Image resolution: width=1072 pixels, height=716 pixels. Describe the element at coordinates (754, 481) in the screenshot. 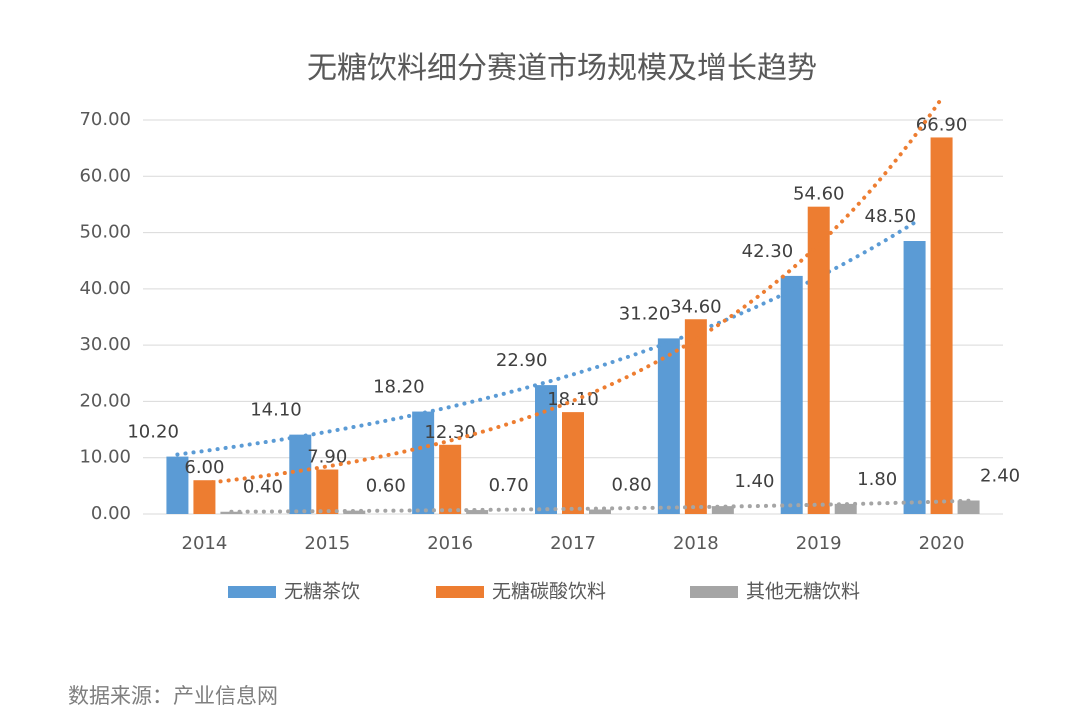

I see `data-label: 1.40` at that location.